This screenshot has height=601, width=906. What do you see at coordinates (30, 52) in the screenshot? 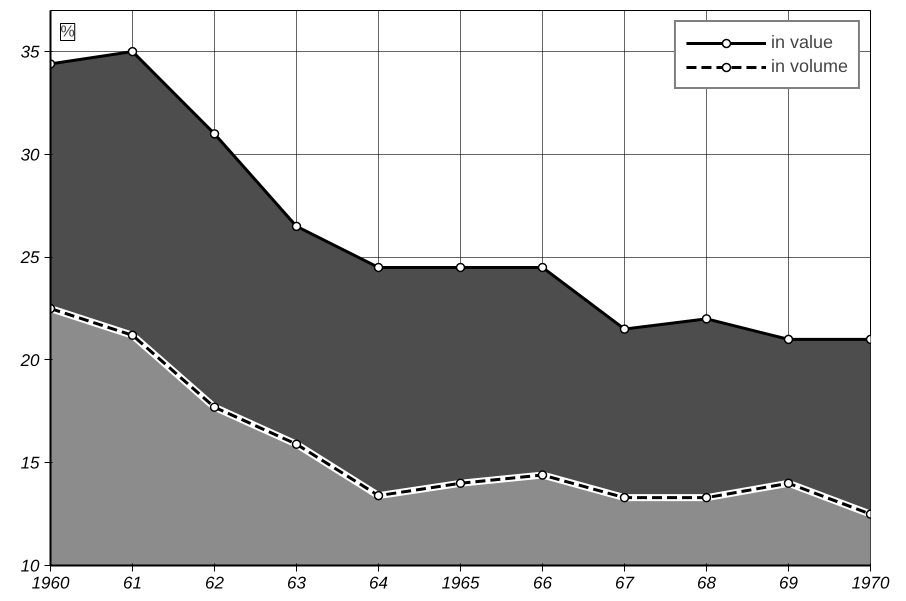
I see `y-tick-label: 35` at bounding box center [30, 52].